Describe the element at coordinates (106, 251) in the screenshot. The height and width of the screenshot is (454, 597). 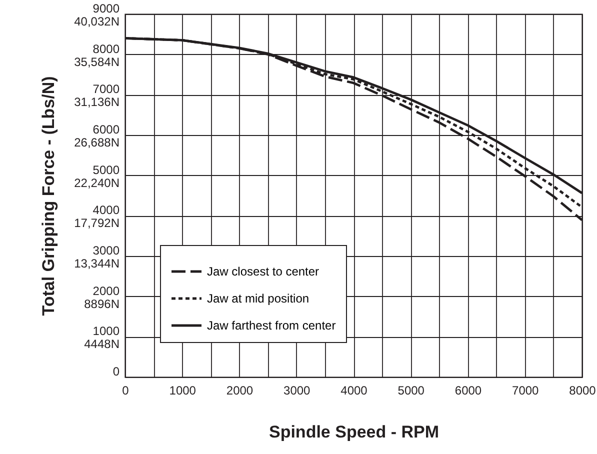
I see `y-tick-label: 3000` at that location.